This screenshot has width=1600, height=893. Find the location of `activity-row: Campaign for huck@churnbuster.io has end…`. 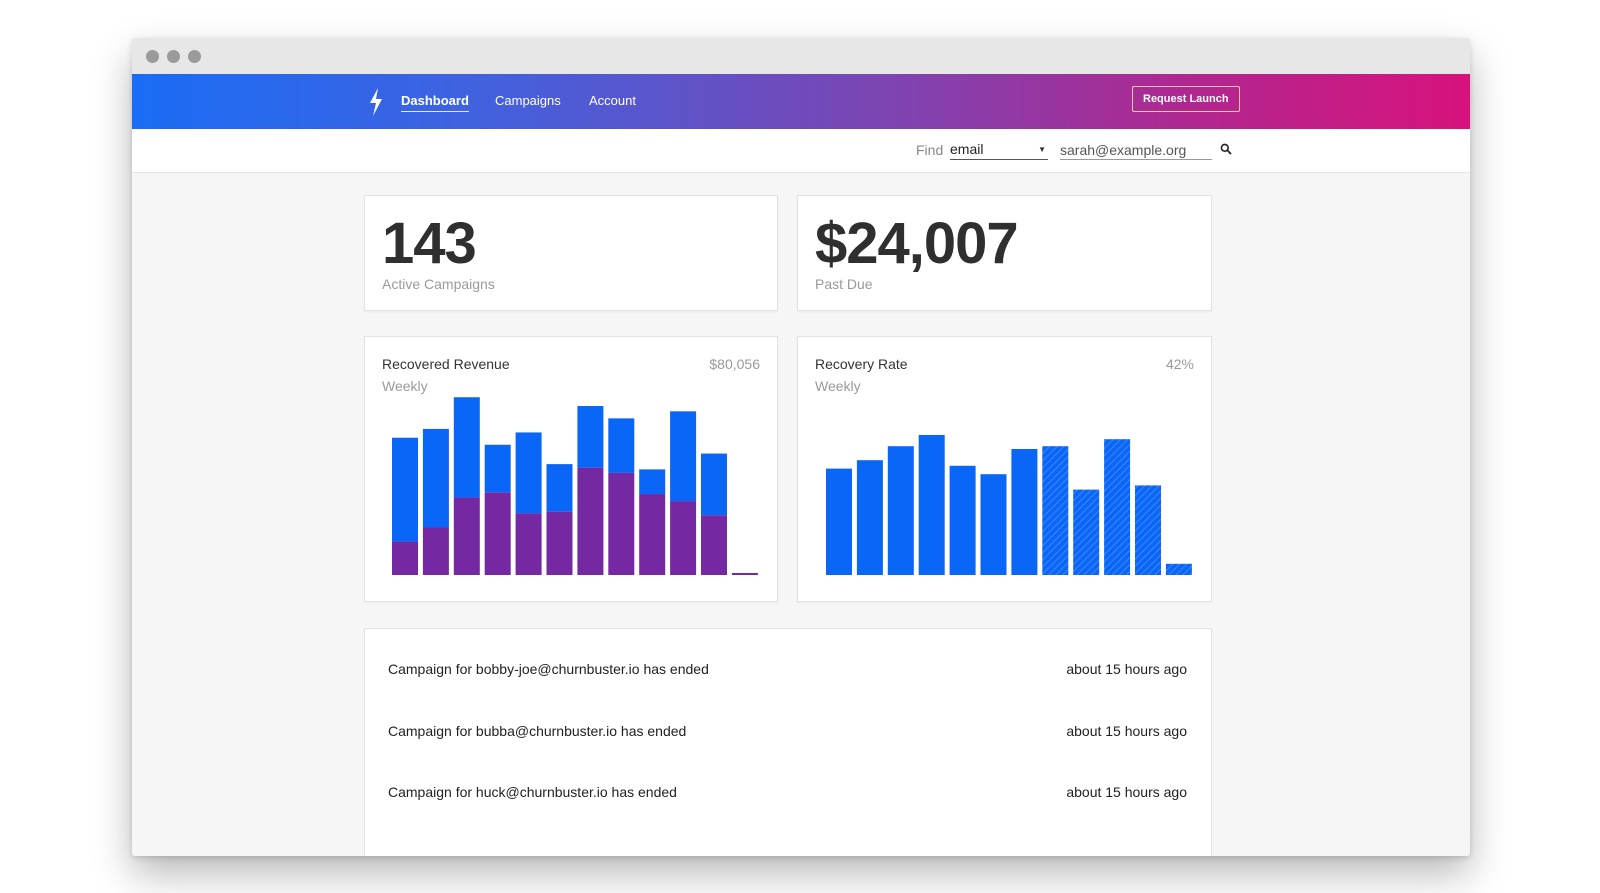

activity-row: Campaign for huck@churnbuster.io has end… is located at coordinates (787, 794).